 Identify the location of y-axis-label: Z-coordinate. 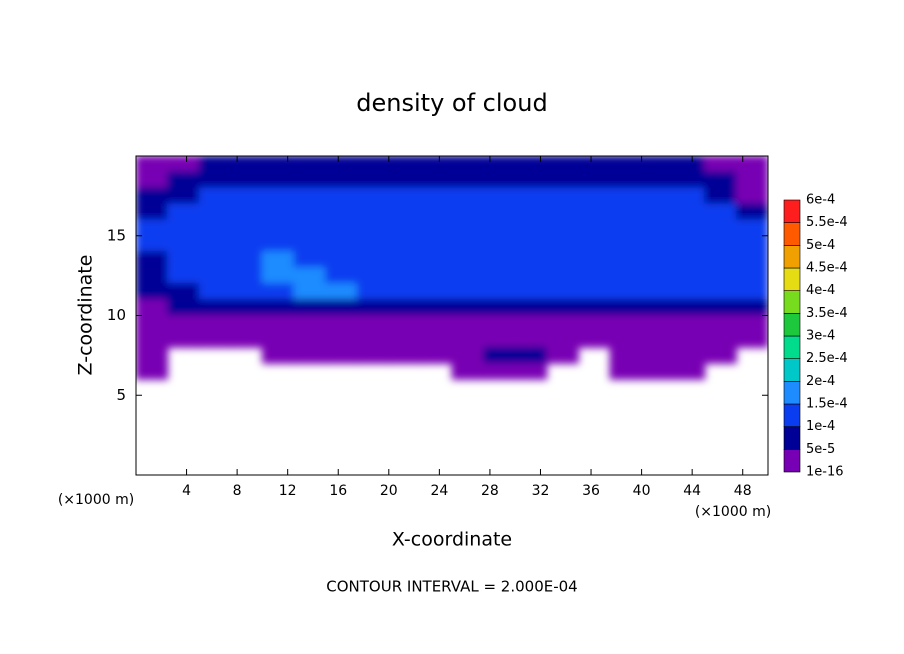
(86, 315).